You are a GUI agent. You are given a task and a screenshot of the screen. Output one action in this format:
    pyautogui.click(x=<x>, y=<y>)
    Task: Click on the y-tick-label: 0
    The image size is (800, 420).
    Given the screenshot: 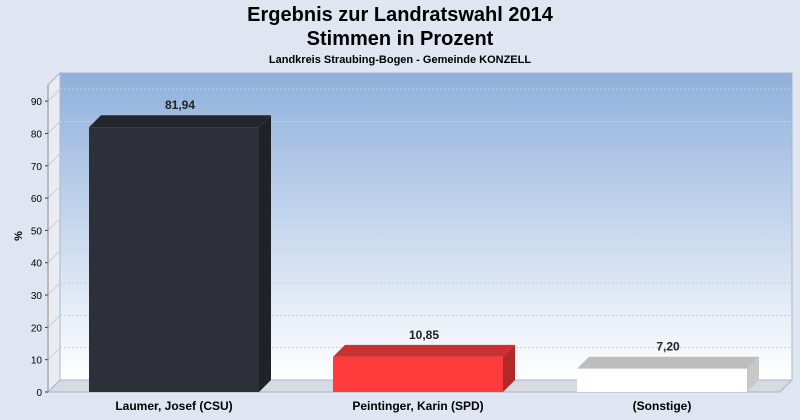 What is the action you would take?
    pyautogui.click(x=39, y=393)
    